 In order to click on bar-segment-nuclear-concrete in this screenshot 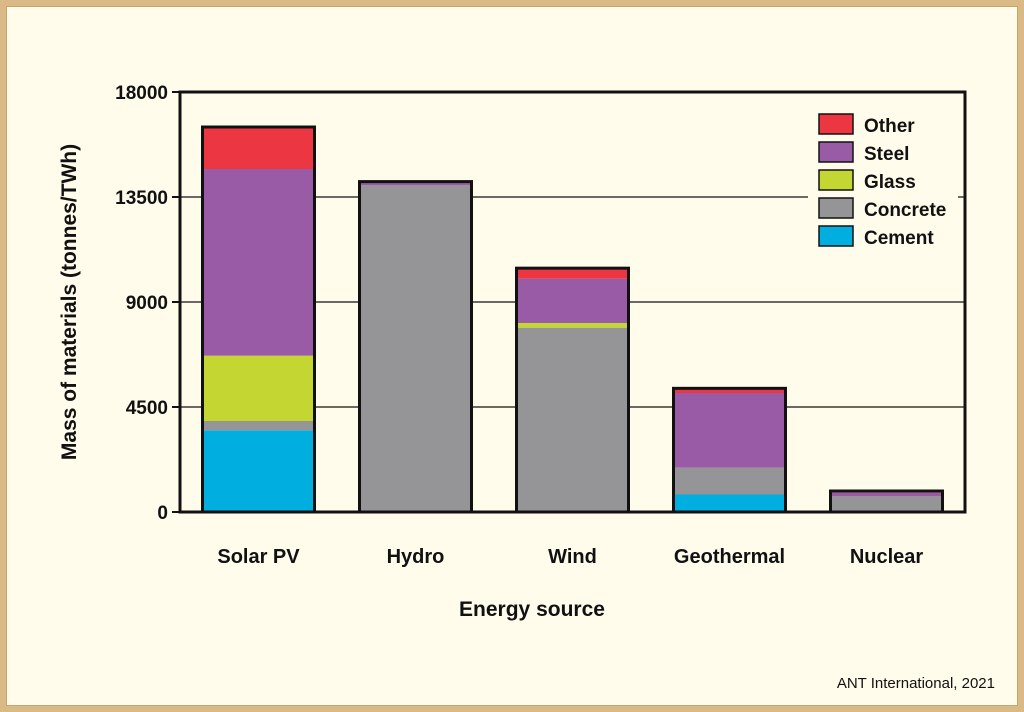, I will do `click(886, 504)`.